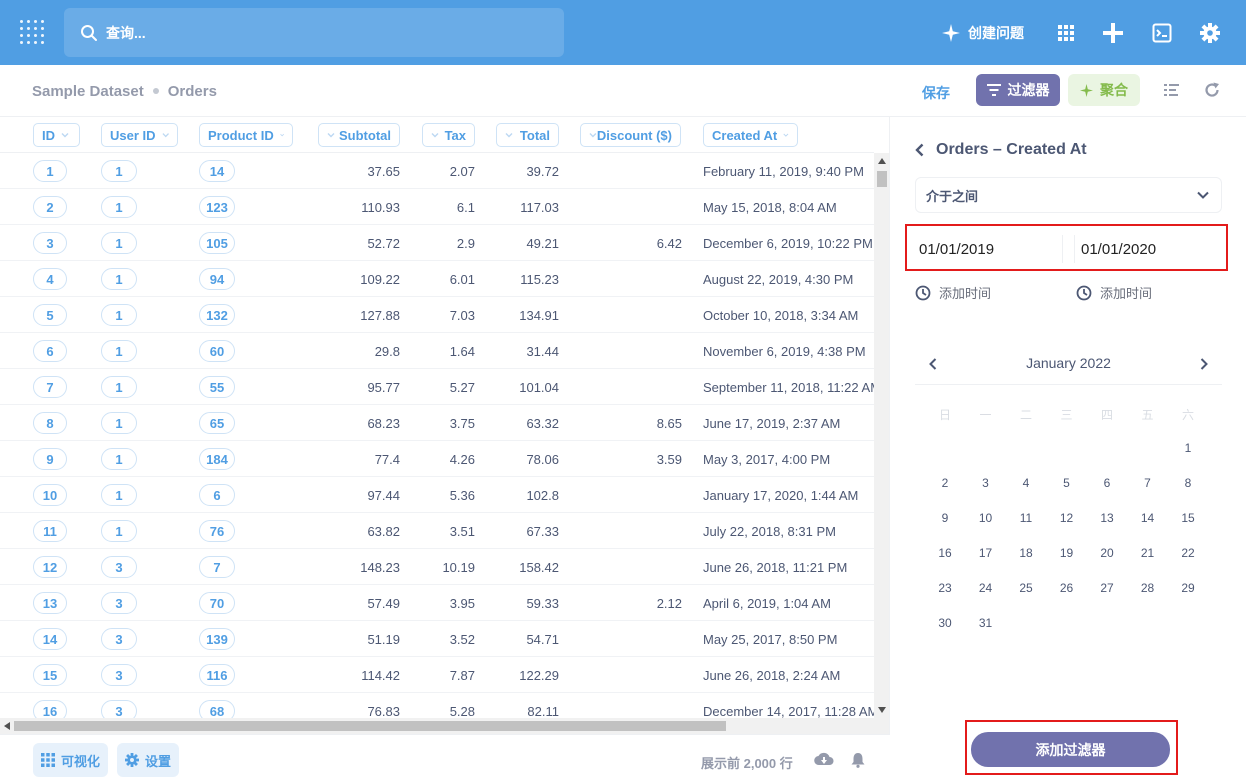  Describe the element at coordinates (527, 135) in the screenshot. I see `col-total-header: Total` at that location.